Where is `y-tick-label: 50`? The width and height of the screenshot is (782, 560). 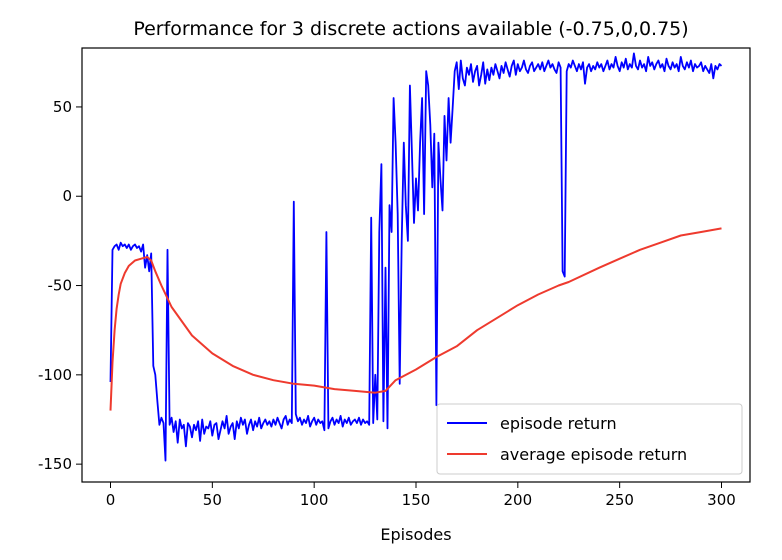
y-tick-label: 50 is located at coordinates (62, 107).